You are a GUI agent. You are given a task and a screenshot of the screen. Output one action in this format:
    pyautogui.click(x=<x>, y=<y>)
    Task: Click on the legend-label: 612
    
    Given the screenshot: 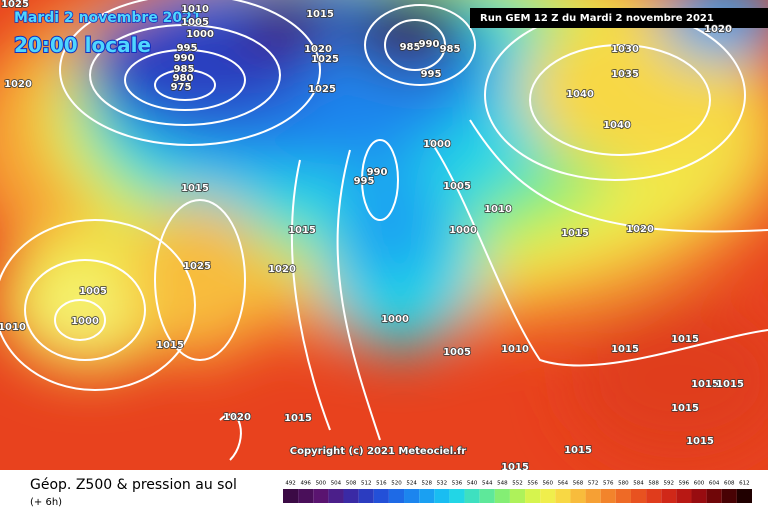 What is the action you would take?
    pyautogui.click(x=744, y=484)
    